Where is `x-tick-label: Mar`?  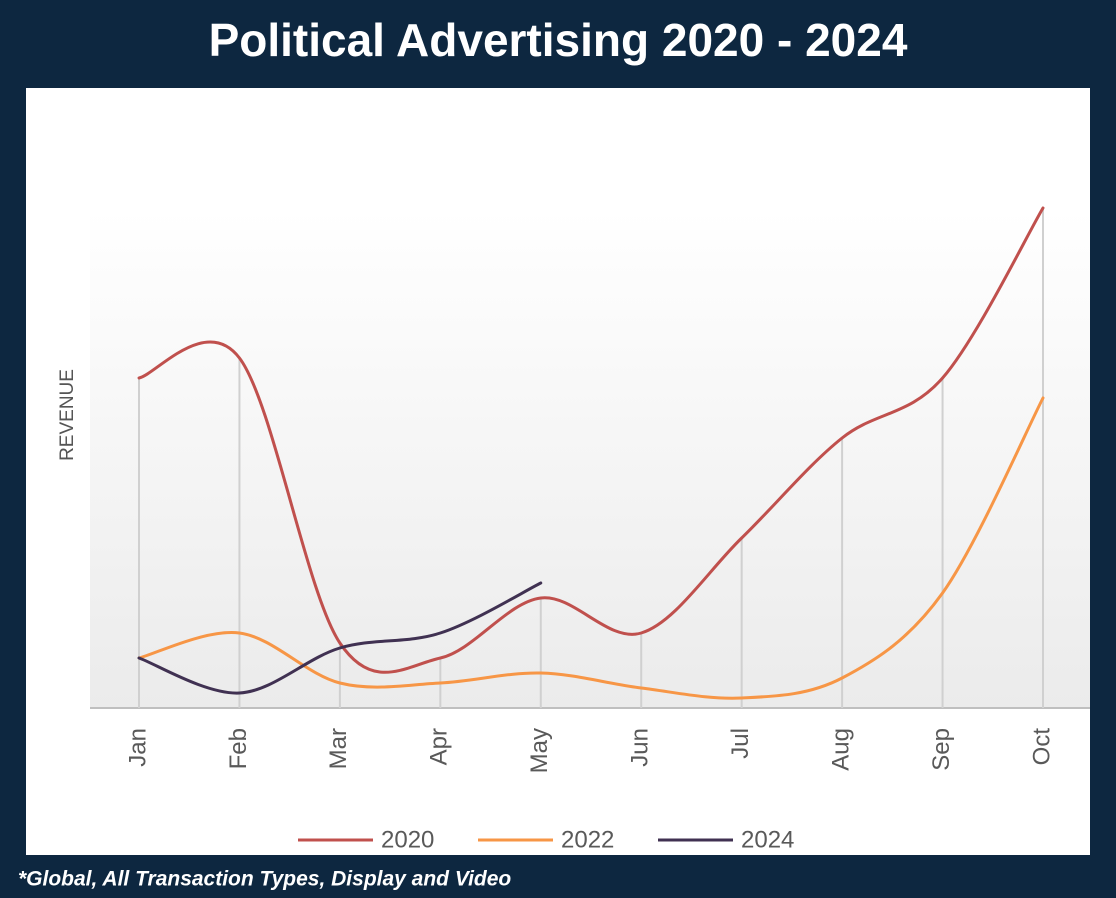 x-tick-label: Mar is located at coordinates (338, 748).